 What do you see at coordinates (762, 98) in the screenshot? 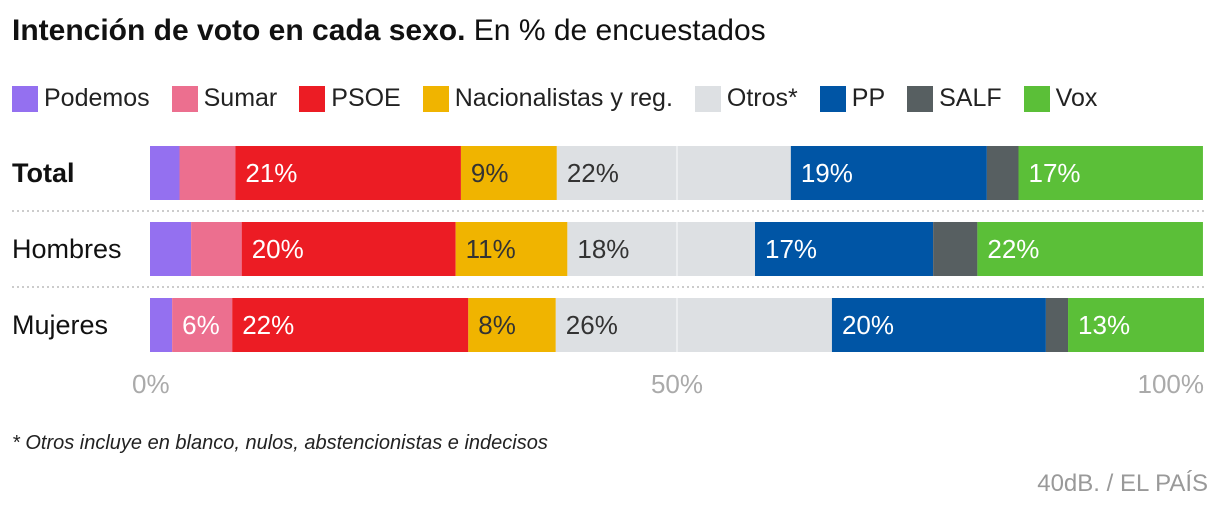
I see `legend-label: Otros*` at bounding box center [762, 98].